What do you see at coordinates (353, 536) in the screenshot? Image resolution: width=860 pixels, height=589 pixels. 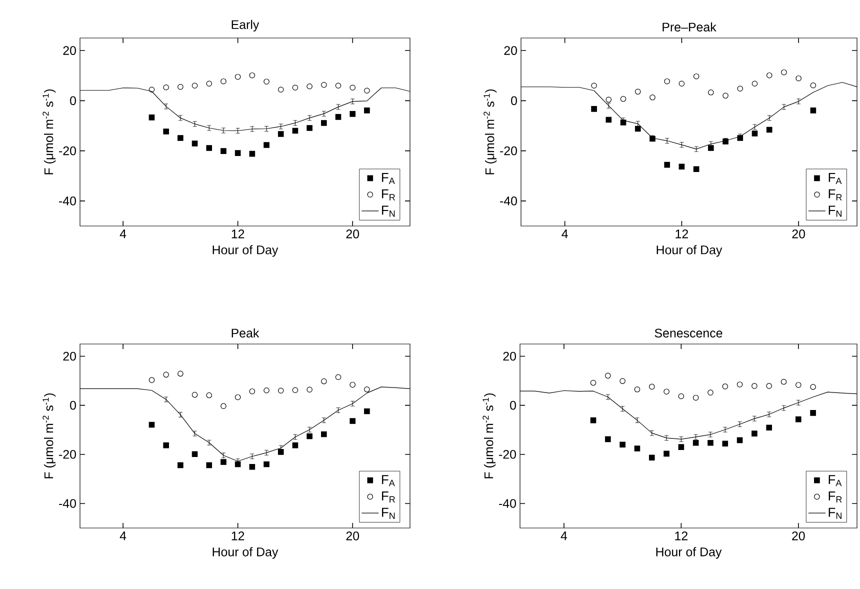 I see `x-tick-label: 20` at bounding box center [353, 536].